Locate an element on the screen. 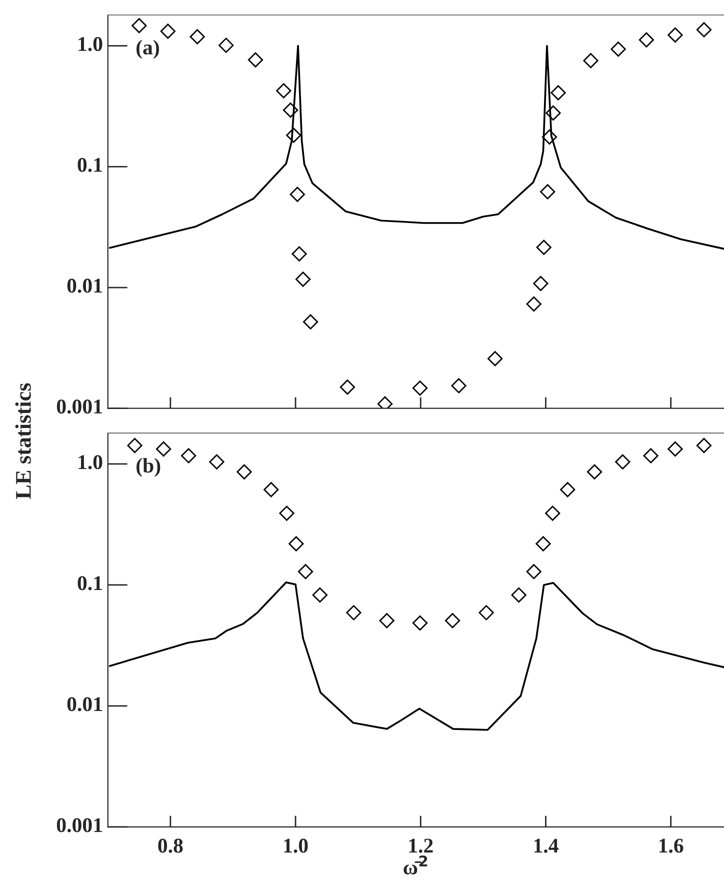 The height and width of the screenshot is (882, 724). x-tick-label: 0.8 is located at coordinates (170, 845).